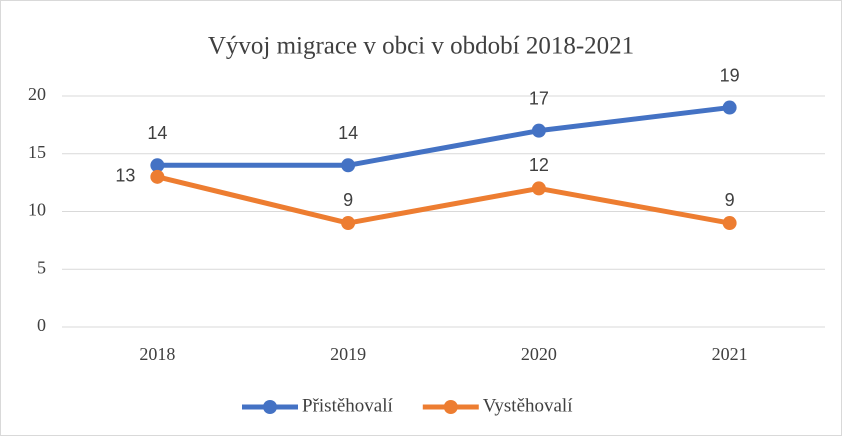 The width and height of the screenshot is (842, 436). What do you see at coordinates (125, 176) in the screenshot?
I see `data-label: 13` at bounding box center [125, 176].